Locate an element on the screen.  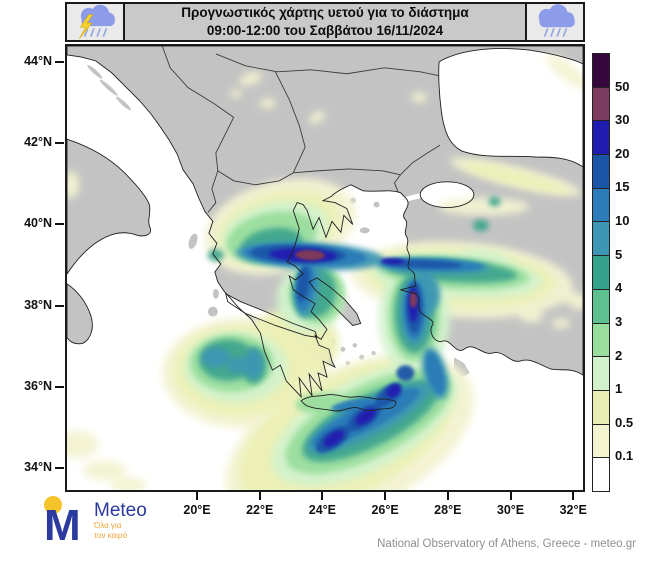
logo-m: M is located at coordinates (62, 525).